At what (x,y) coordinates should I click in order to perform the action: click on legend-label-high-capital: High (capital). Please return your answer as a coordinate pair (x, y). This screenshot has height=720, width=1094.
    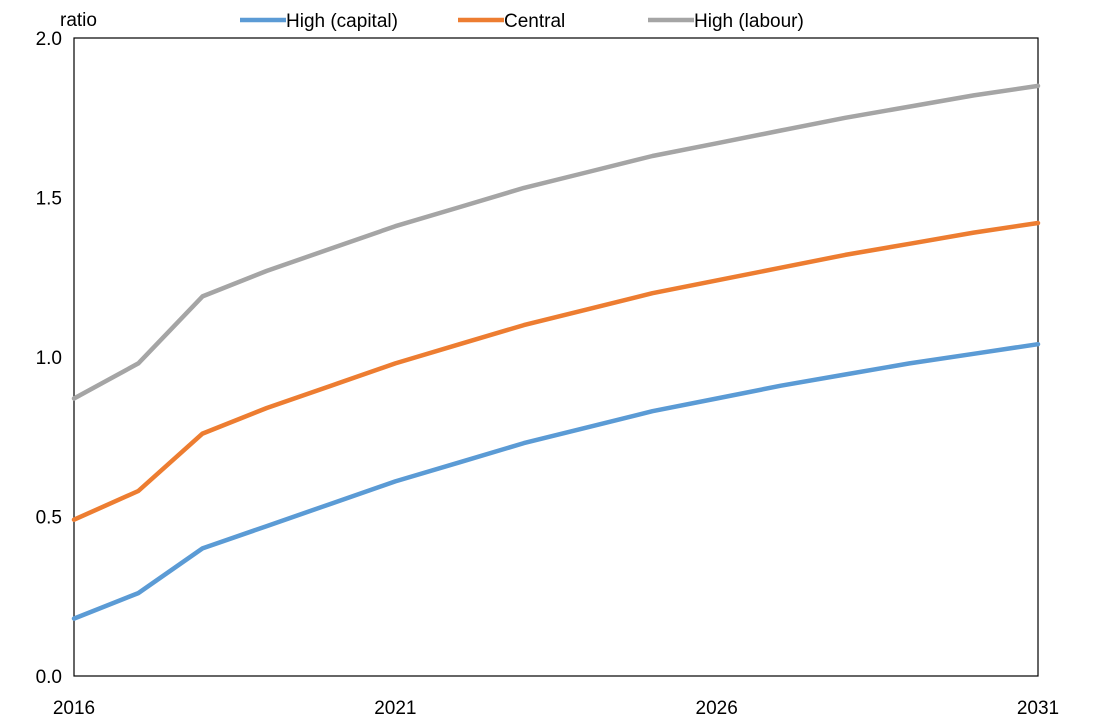
    Looking at the image, I should click on (342, 21).